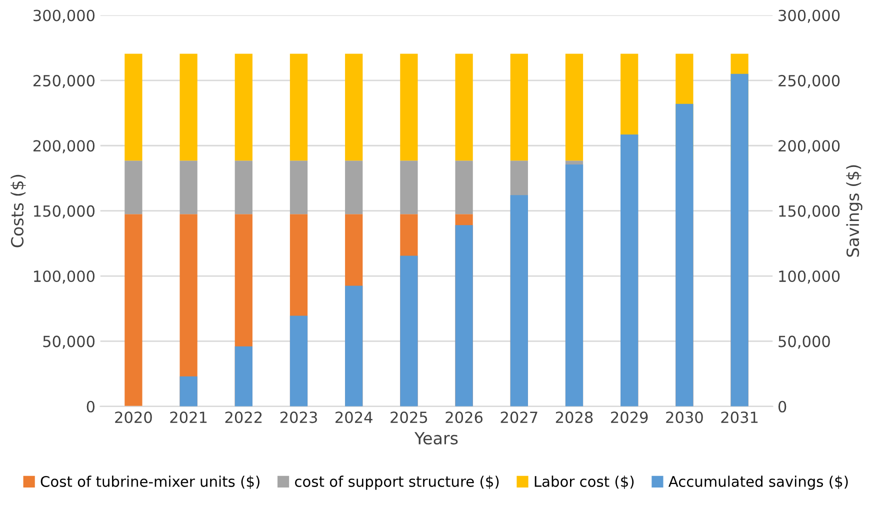  Describe the element at coordinates (64, 147) in the screenshot. I see `y-tick-label: 200,000` at that location.